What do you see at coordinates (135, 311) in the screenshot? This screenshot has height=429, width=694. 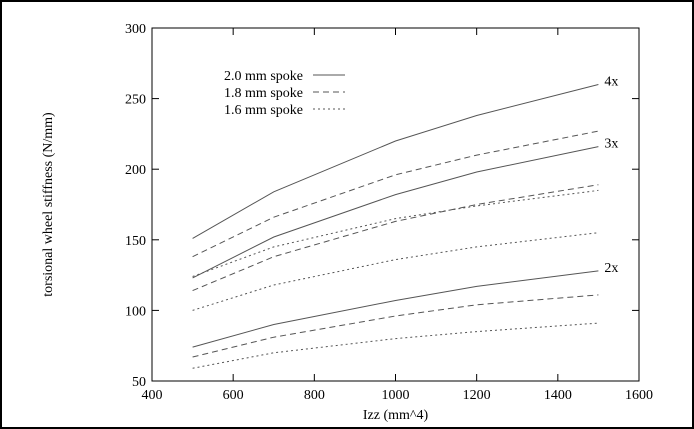 I see `y-tick-label: 100` at bounding box center [135, 311].